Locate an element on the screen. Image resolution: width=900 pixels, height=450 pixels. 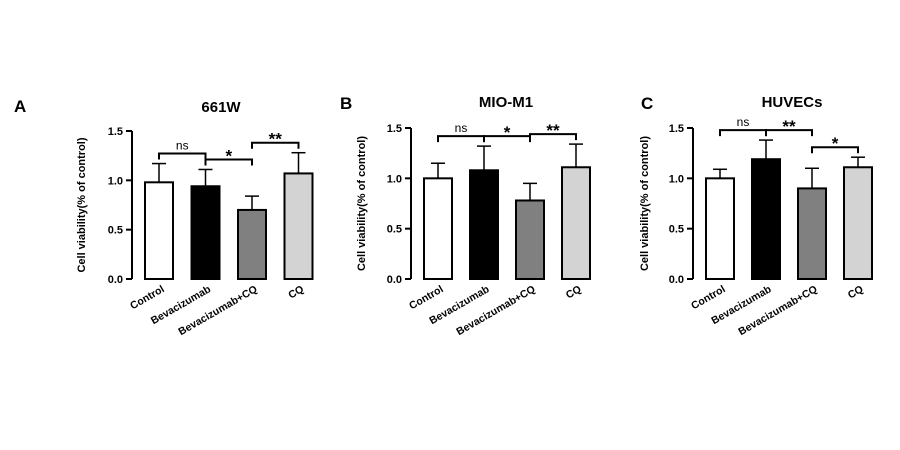
chart-title: 661W is located at coordinates (221, 107).